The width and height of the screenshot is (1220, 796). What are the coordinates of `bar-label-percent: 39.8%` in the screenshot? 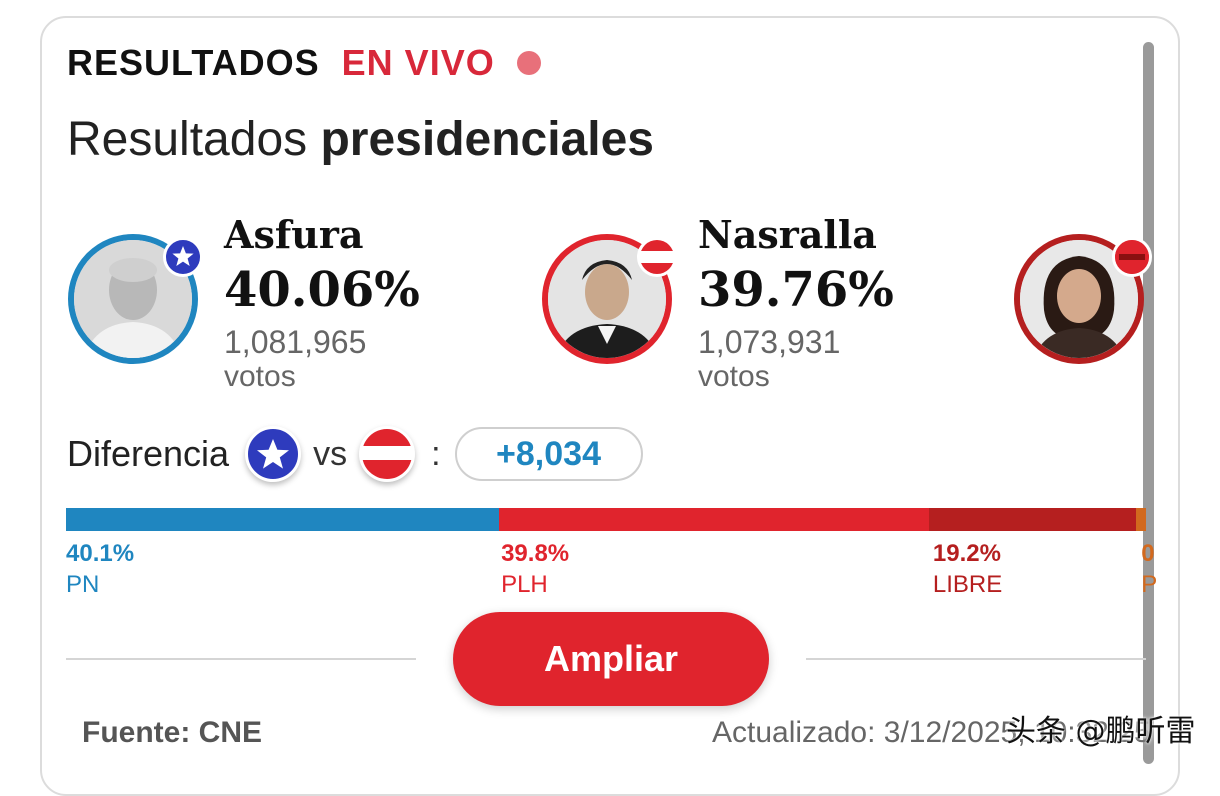 It's located at (535, 553).